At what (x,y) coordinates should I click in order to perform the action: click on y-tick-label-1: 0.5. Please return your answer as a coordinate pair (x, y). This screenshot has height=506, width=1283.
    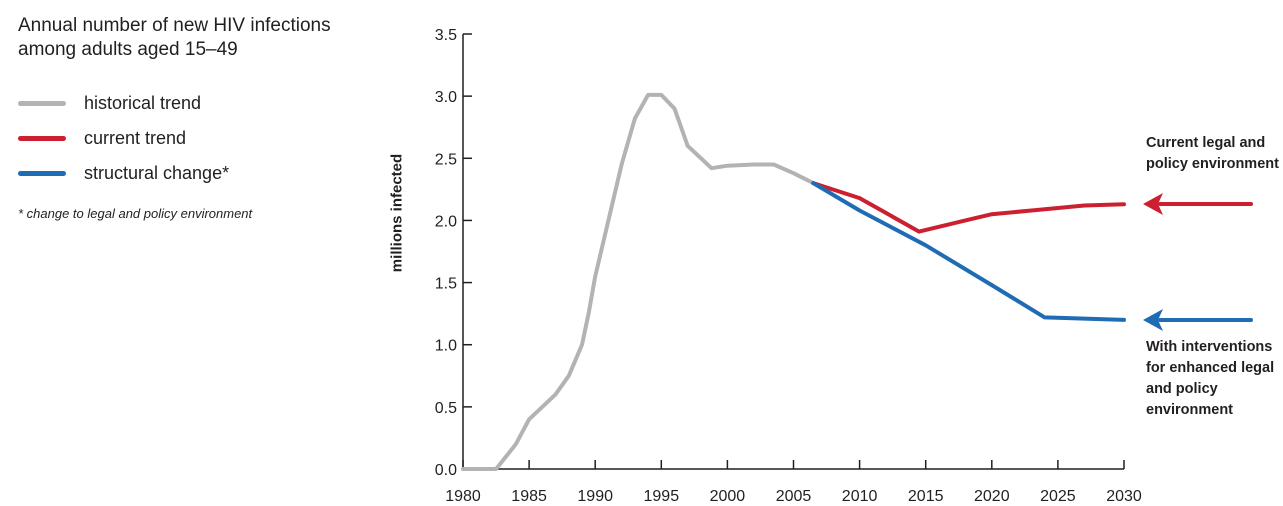
    Looking at the image, I should click on (446, 408).